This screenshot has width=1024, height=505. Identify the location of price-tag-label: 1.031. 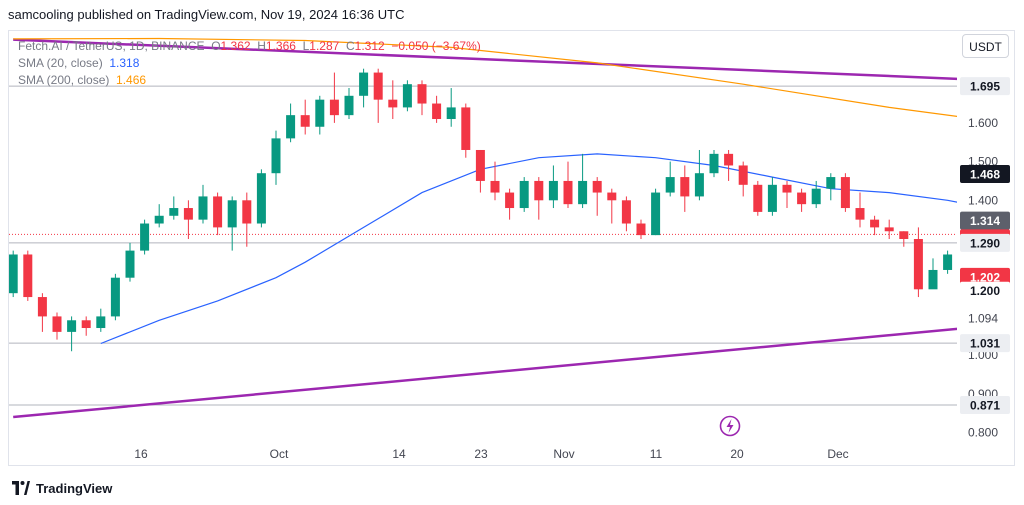
(985, 344).